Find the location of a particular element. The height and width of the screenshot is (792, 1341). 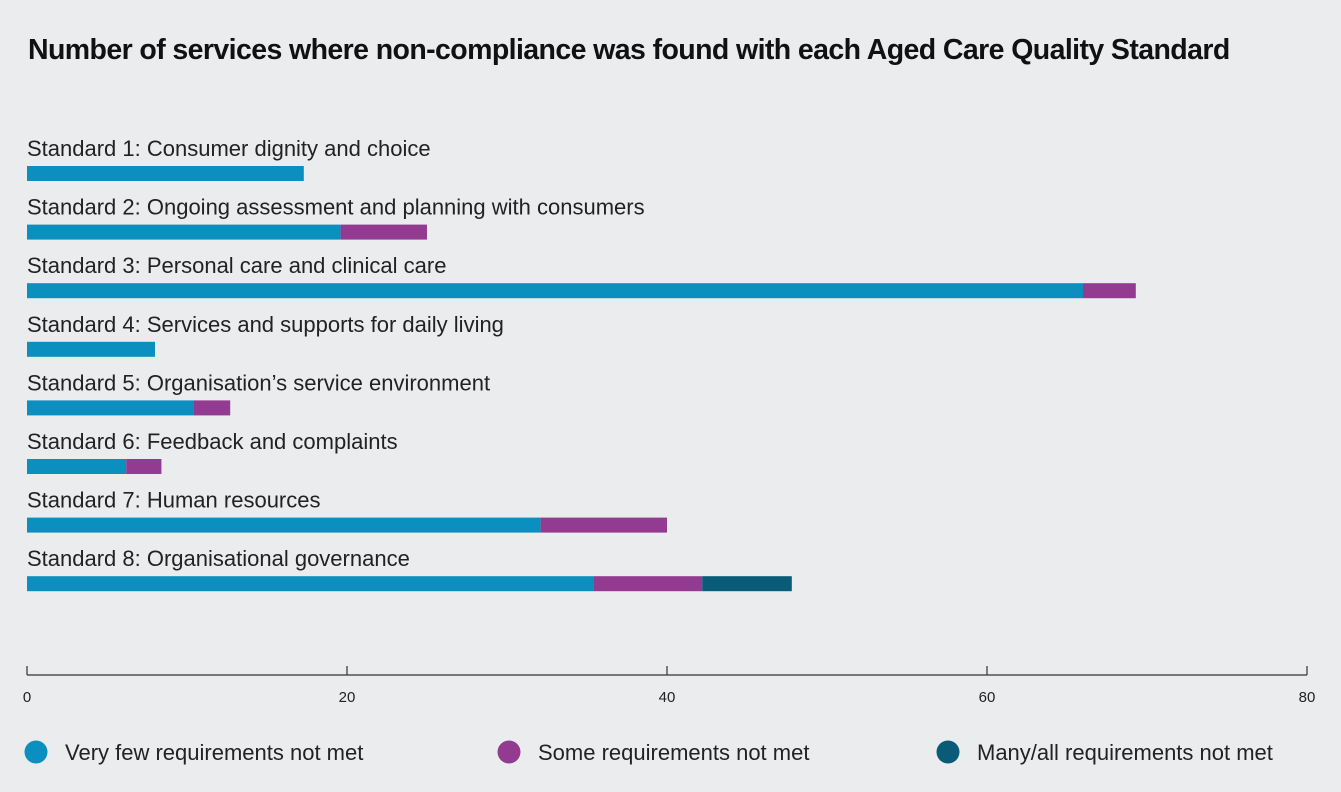

x-tick-label: 60 is located at coordinates (987, 697).